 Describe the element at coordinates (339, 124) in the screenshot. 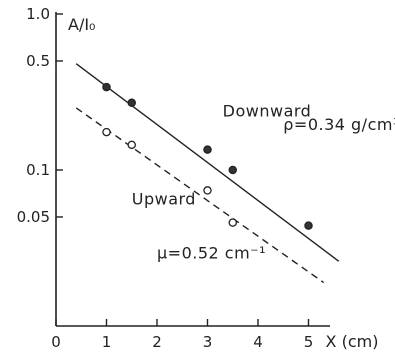

I see `annotation: ρ=0.34 g/cm³` at that location.